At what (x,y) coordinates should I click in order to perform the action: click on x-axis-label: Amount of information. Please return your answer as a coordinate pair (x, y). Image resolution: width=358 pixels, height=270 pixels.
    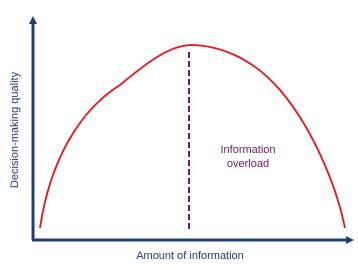
    Looking at the image, I should click on (190, 256).